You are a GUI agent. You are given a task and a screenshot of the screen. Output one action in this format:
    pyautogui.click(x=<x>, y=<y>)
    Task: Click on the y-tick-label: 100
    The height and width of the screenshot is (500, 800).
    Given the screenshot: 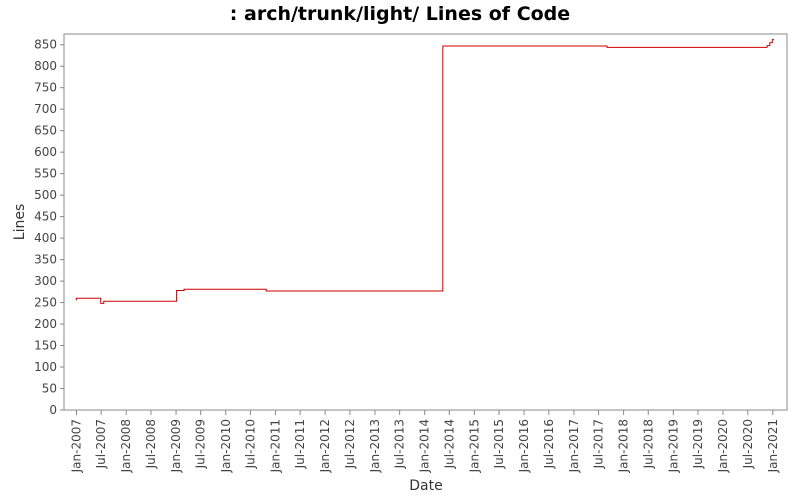 What is the action you would take?
    pyautogui.click(x=45, y=367)
    